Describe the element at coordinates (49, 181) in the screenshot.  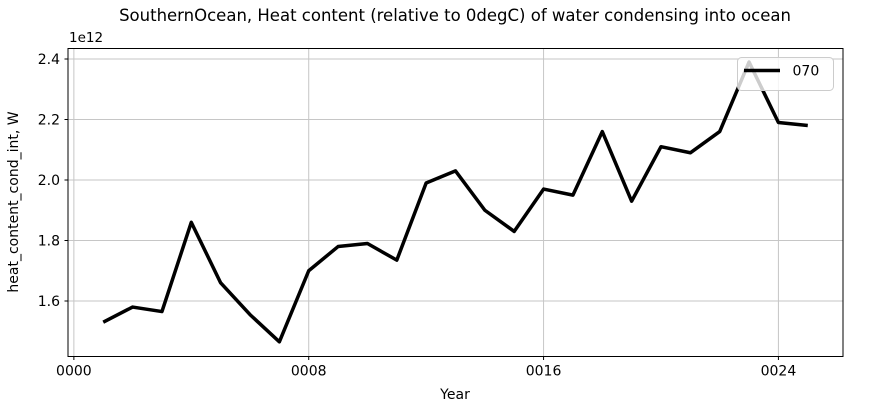
I see `y-tick-label: 2.0` at that location.